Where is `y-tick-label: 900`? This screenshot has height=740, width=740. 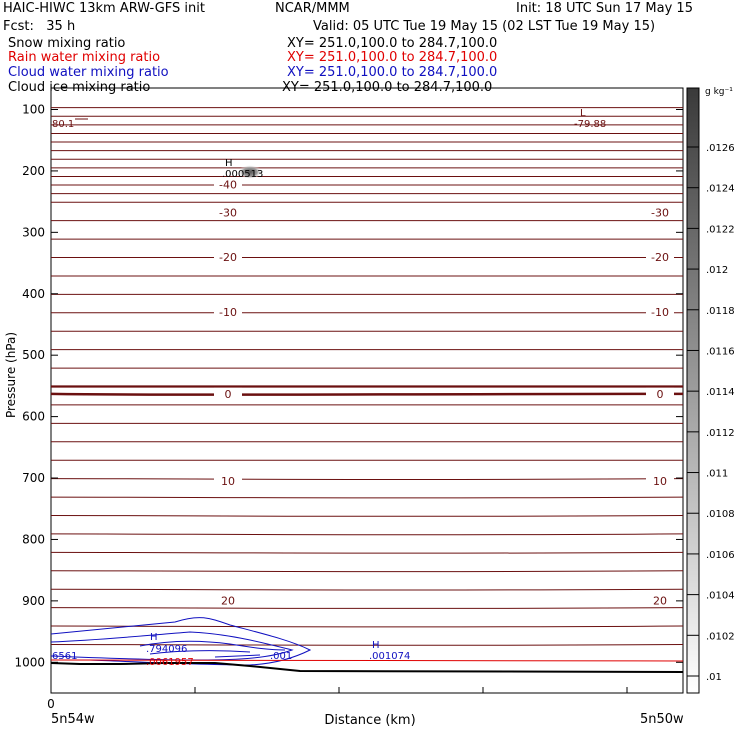 y-tick-label: 900 is located at coordinates (33, 601).